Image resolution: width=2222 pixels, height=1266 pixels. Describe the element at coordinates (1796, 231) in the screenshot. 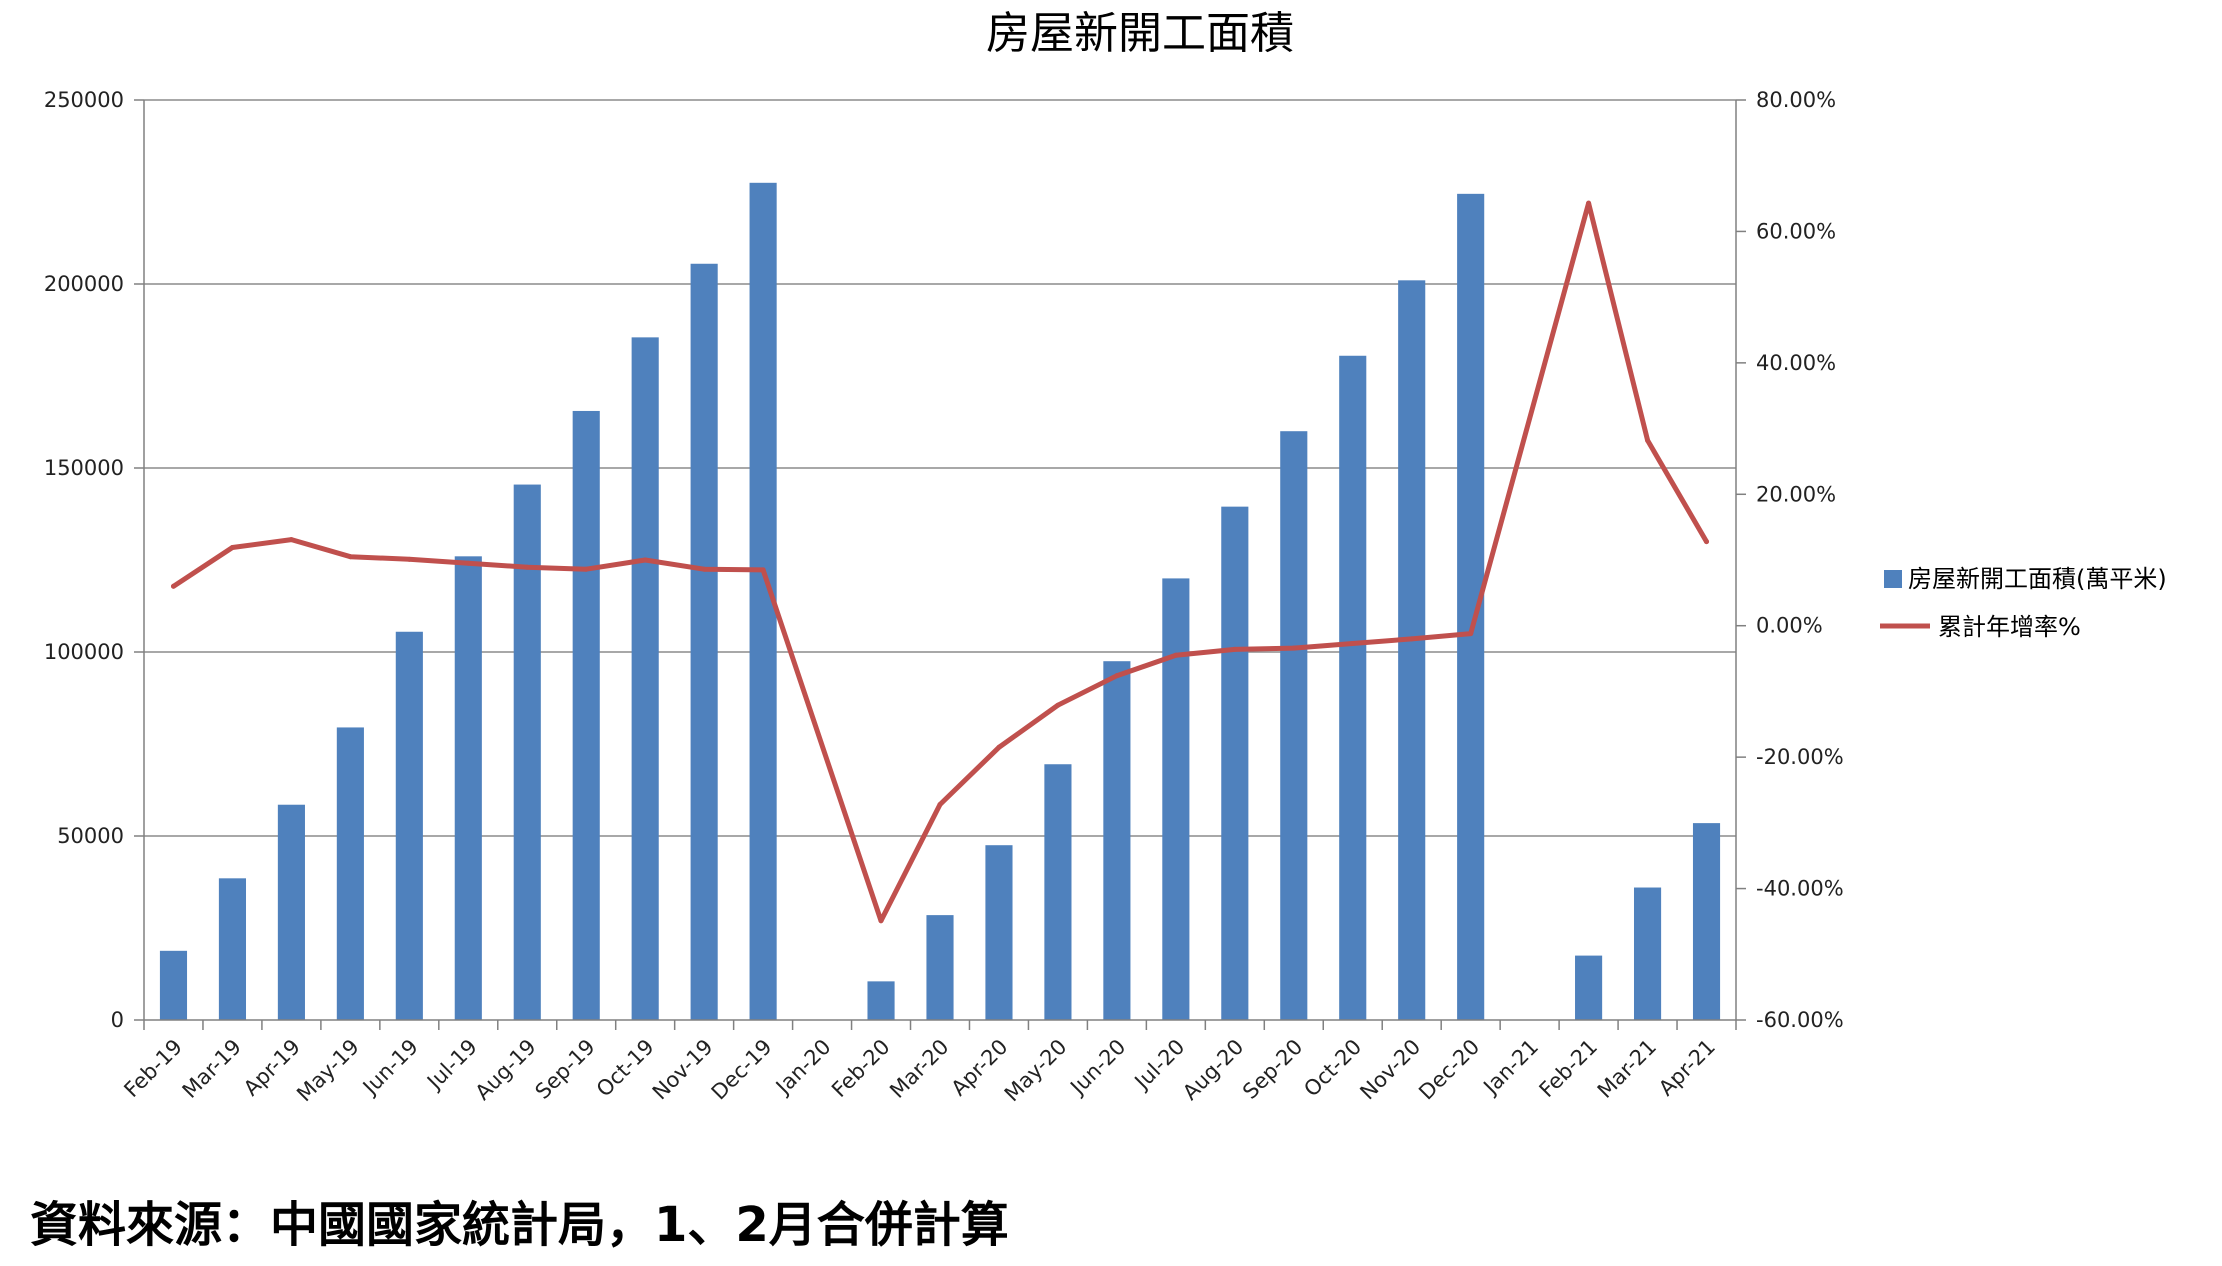

I see `y-right-tick-label: 60.00%` at that location.